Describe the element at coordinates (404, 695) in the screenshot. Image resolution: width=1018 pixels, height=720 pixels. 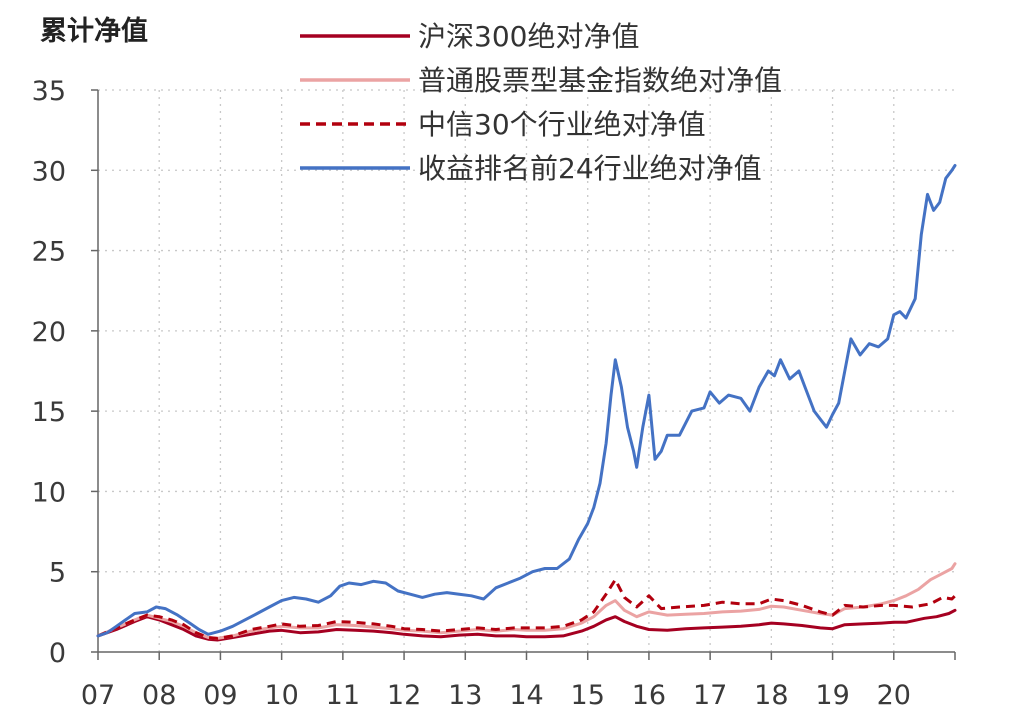
I see `x-tick-label: 12` at that location.